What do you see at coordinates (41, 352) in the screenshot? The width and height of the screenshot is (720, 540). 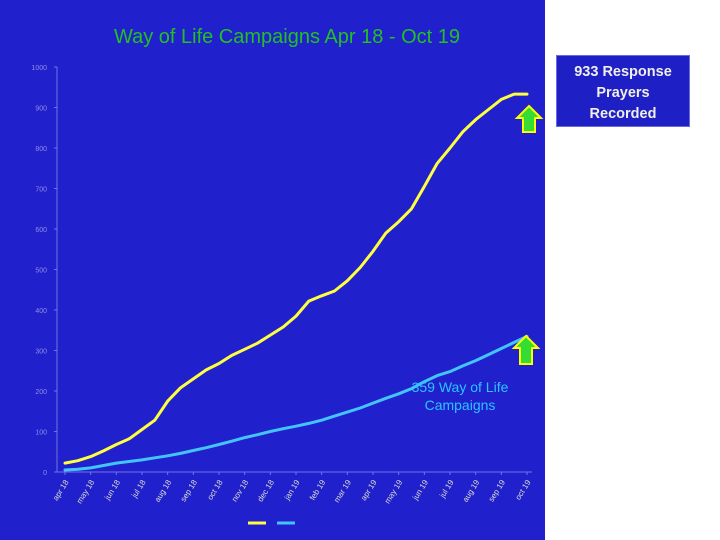 I see `y-tick-label: 300` at bounding box center [41, 352].